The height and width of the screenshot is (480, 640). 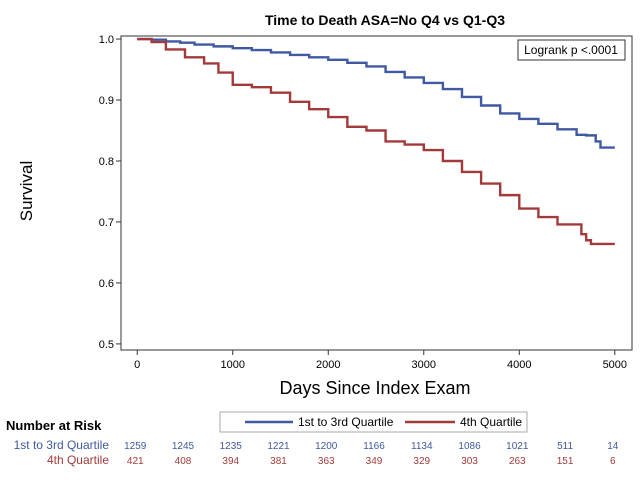 I want to click on risk-value: 1086, so click(x=469, y=446).